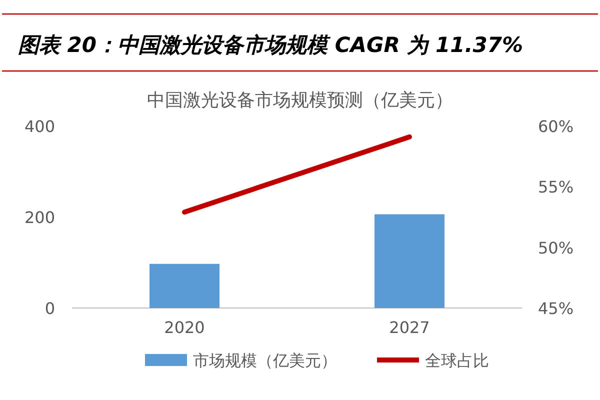  Describe the element at coordinates (556, 308) in the screenshot. I see `y2-tick-label: 45%` at that location.